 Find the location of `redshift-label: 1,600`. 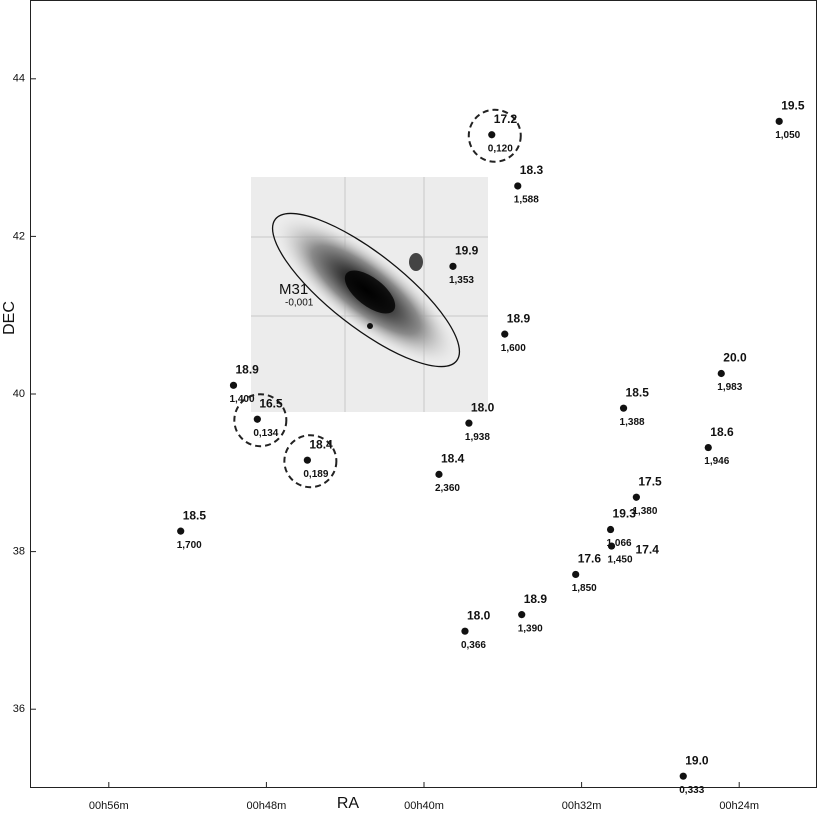

redshift-label: 1,600 is located at coordinates (513, 348).